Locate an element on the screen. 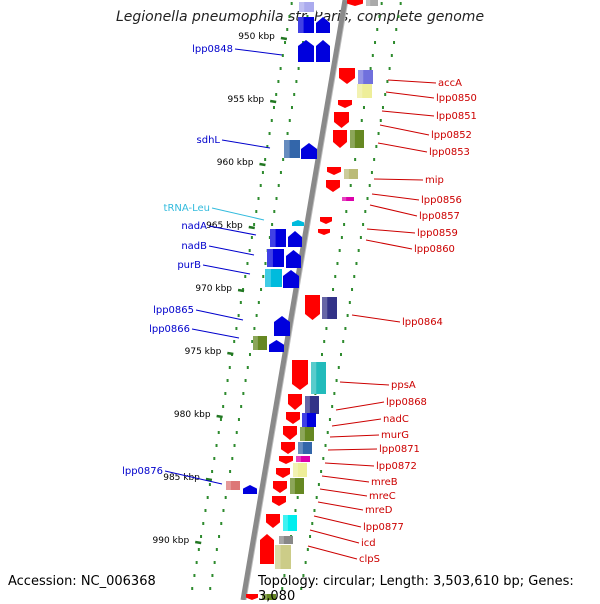 The image size is (600, 604). right-gene-label: lpp0850 is located at coordinates (456, 98).